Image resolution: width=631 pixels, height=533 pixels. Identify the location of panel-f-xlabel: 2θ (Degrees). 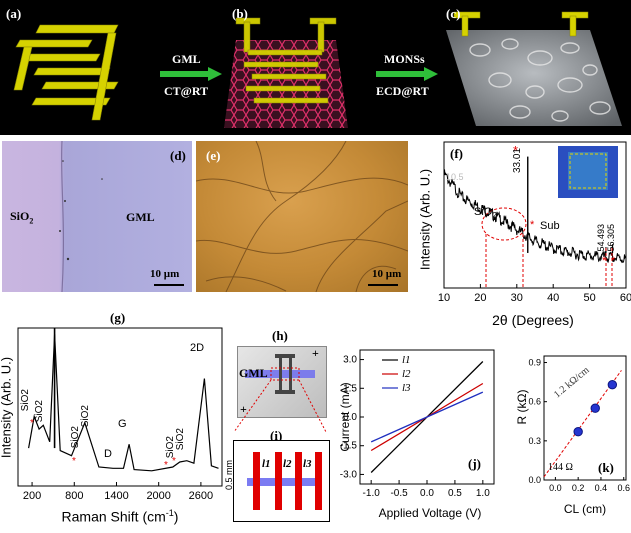
(533, 320).